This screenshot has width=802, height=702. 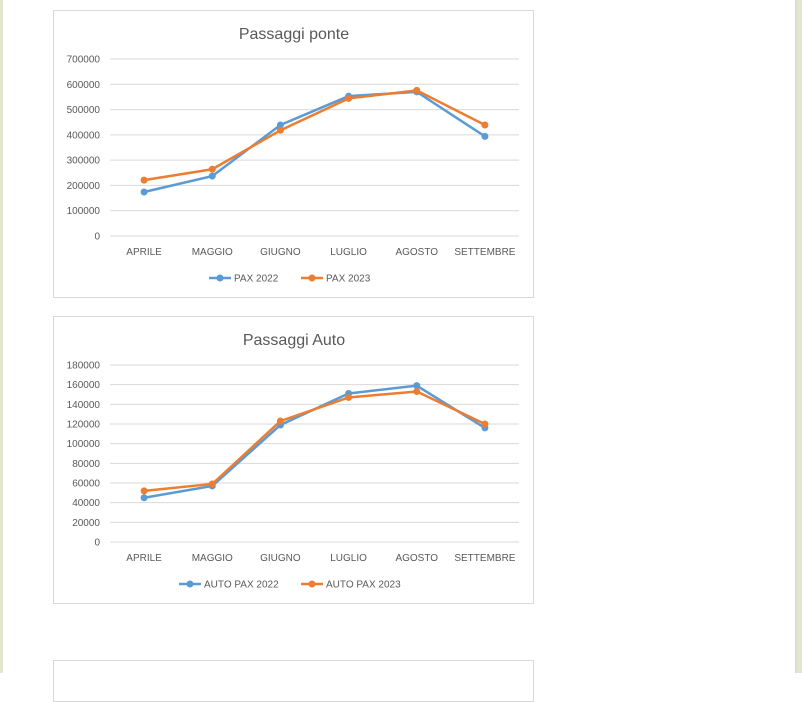 I want to click on chart-title: Passaggi ponte, so click(x=294, y=34).